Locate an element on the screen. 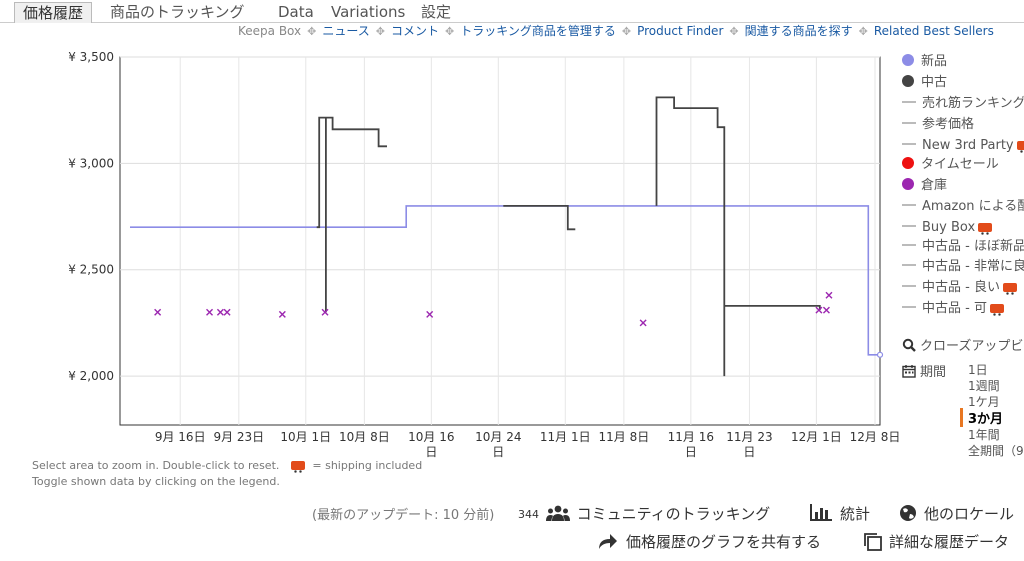 The height and width of the screenshot is (561, 1024). link-related-products: 関連する商品を探す is located at coordinates (798, 31).